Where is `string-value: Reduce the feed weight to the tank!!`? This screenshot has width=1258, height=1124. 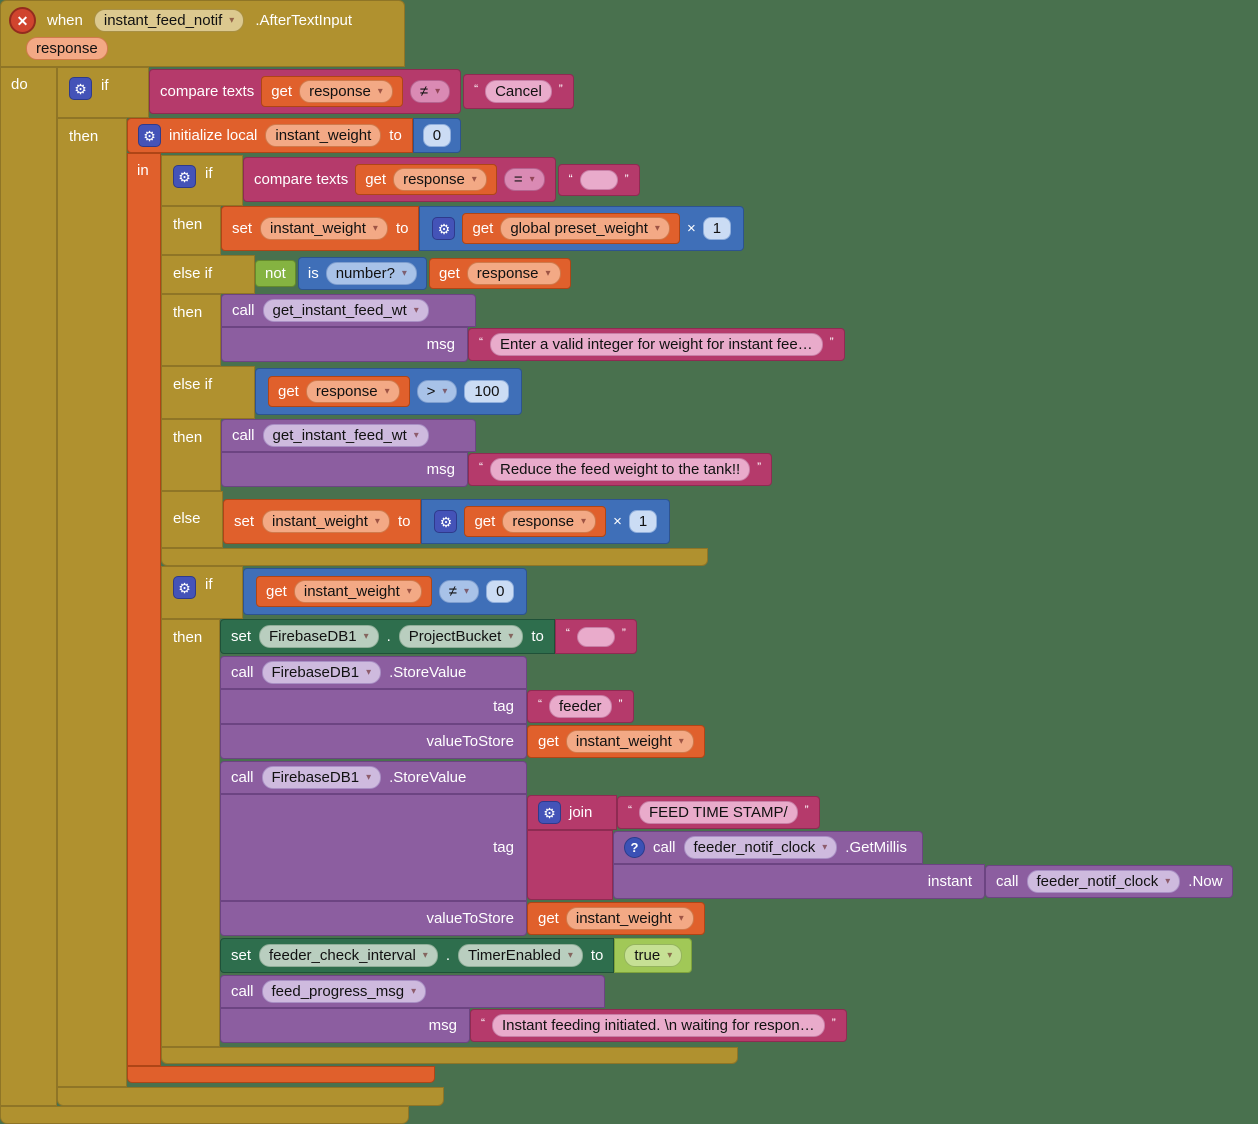
string-value: Reduce the feed weight to the tank!! is located at coordinates (620, 469).